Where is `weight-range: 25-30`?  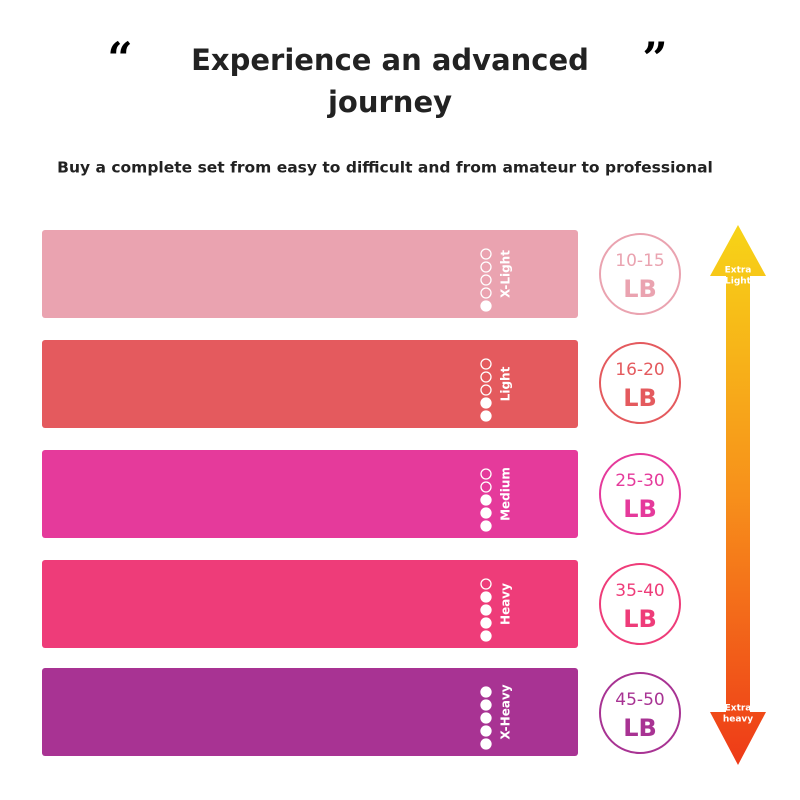 weight-range: 25-30 is located at coordinates (639, 481).